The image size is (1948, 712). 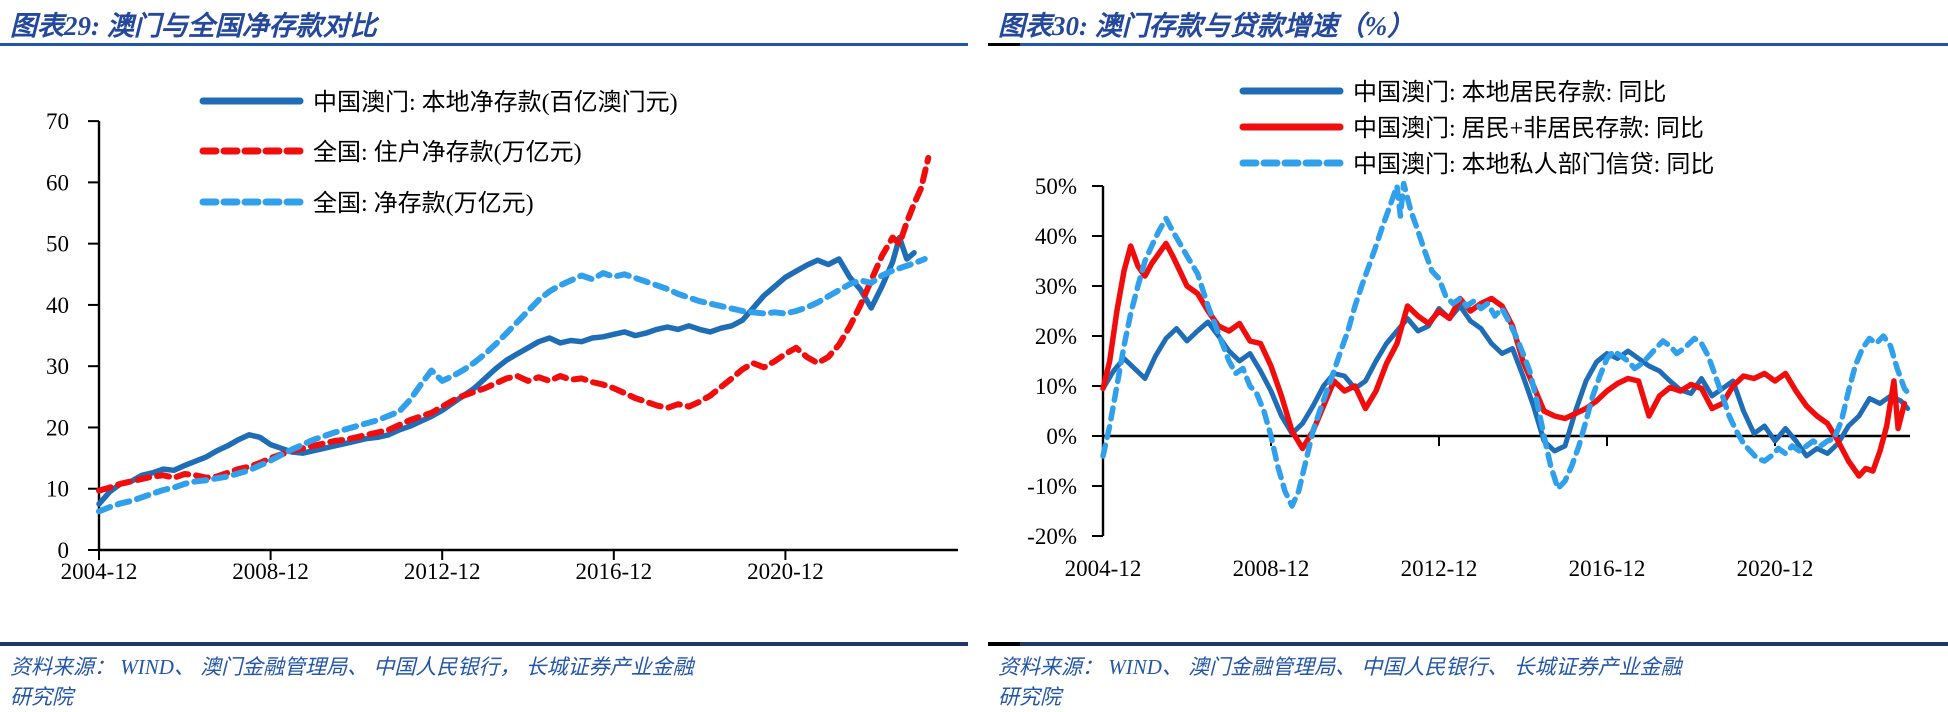 I want to click on legend-label-0: 中国澳门: 本地居民存款: 同比, so click(x=1509, y=92).